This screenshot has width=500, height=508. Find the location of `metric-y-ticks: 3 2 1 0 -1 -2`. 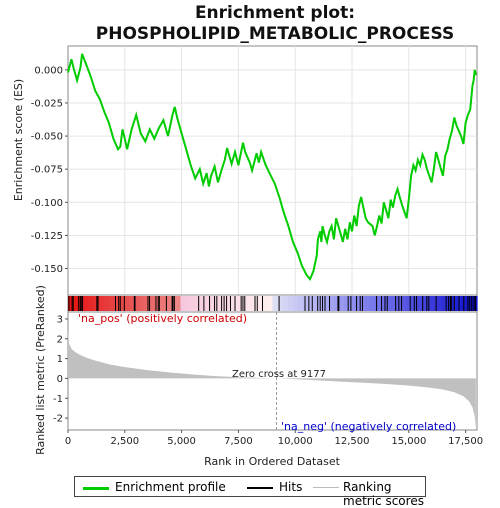

metric-y-ticks: 3 2 1 0 -1 -2 is located at coordinates (60, 369).